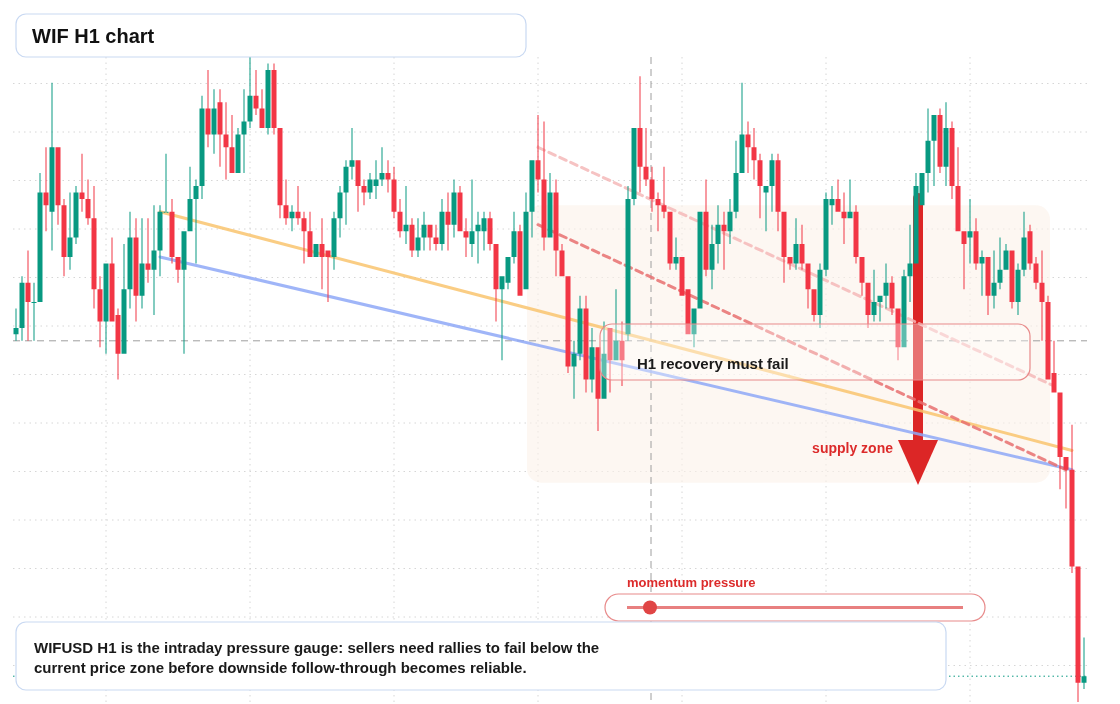 The height and width of the screenshot is (704, 1120). Describe the element at coordinates (691, 582) in the screenshot. I see `annotation: momentum pressure` at that location.